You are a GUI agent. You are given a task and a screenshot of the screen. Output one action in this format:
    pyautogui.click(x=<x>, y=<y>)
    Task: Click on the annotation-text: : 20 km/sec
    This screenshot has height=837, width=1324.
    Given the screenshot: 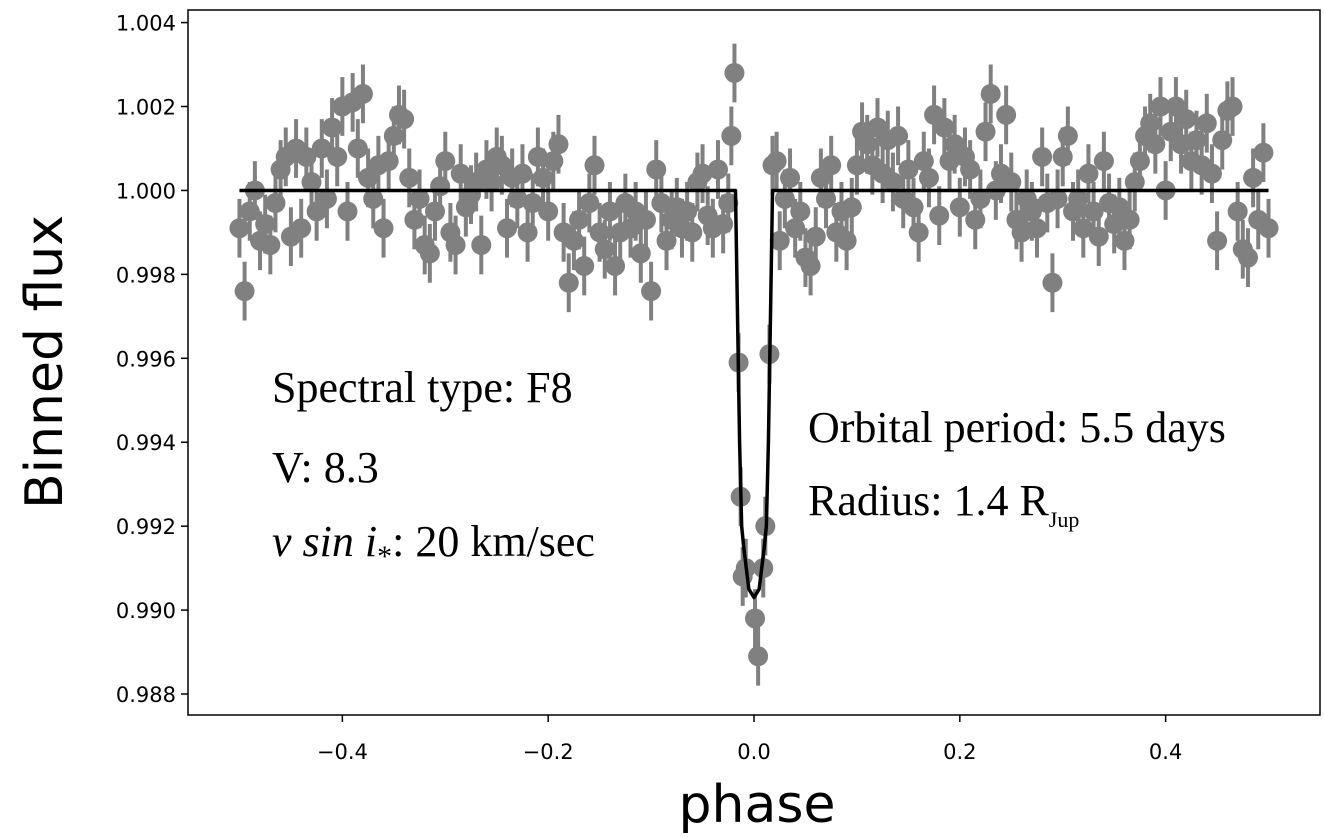 What is the action you would take?
    pyautogui.click(x=493, y=541)
    